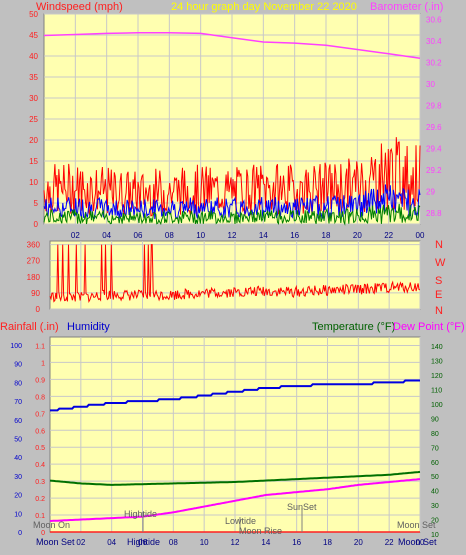  What do you see at coordinates (35, 293) in the screenshot?
I see `direction-tick-label: 90` at bounding box center [35, 293].